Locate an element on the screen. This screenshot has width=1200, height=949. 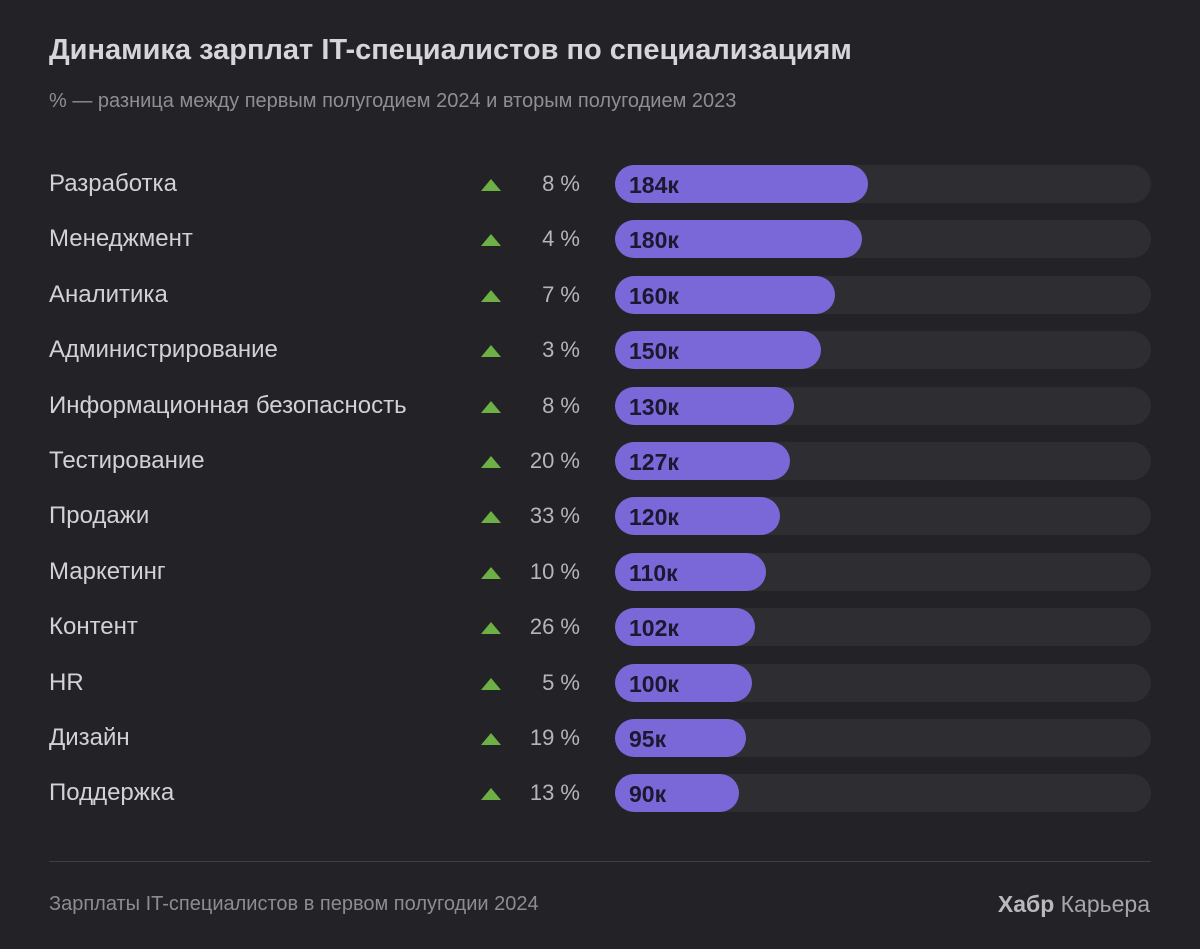
bar-track: 150к is located at coordinates (883, 350).